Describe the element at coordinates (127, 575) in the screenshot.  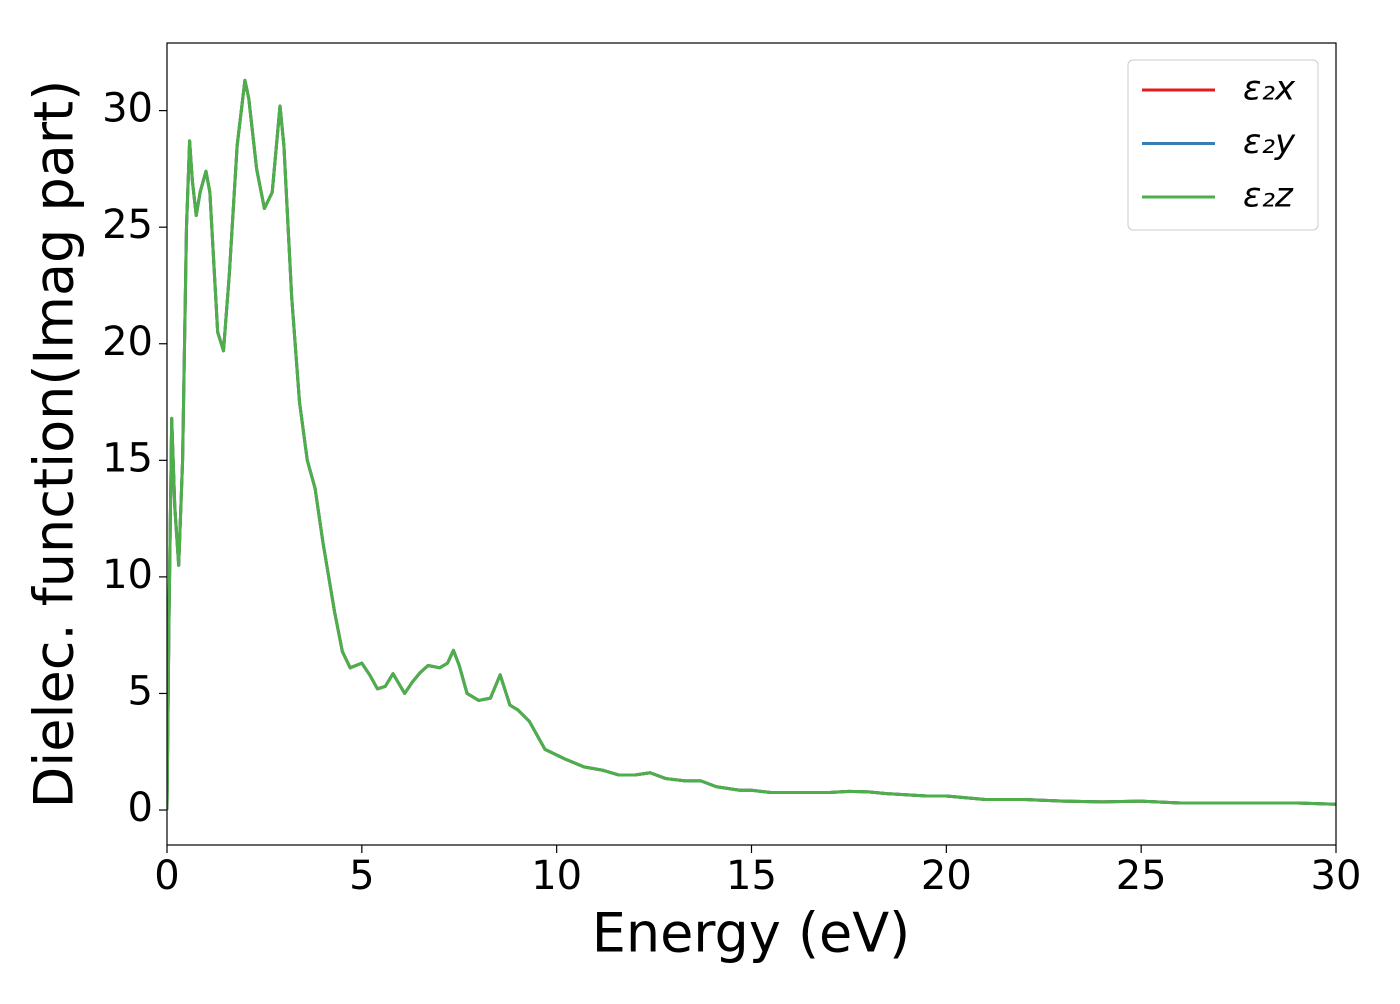
I see `y-tick-label: 10` at that location.